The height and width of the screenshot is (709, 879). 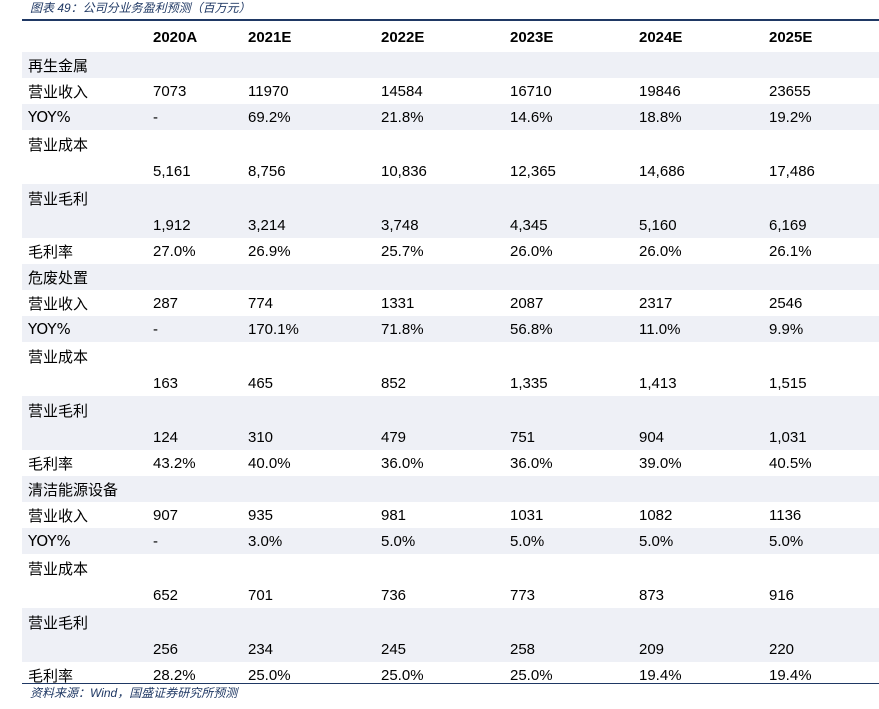 What do you see at coordinates (445, 329) in the screenshot?
I see `table-cell: 71.8%` at bounding box center [445, 329].